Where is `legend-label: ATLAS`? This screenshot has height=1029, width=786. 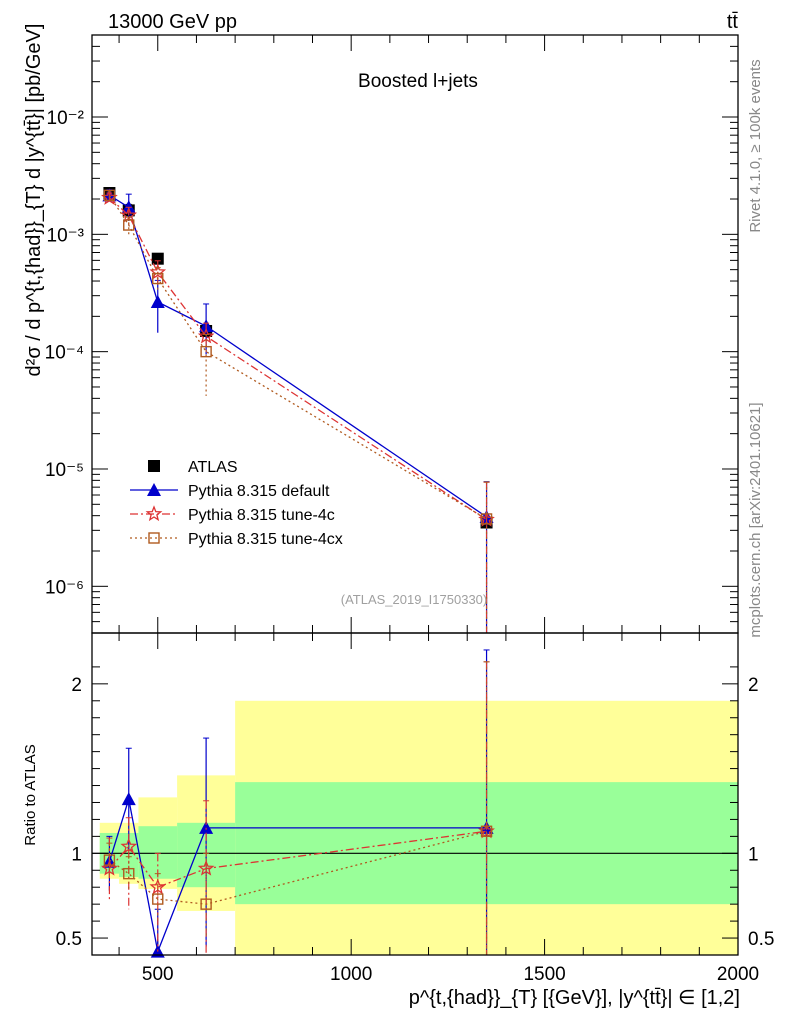 legend-label: ATLAS is located at coordinates (213, 467).